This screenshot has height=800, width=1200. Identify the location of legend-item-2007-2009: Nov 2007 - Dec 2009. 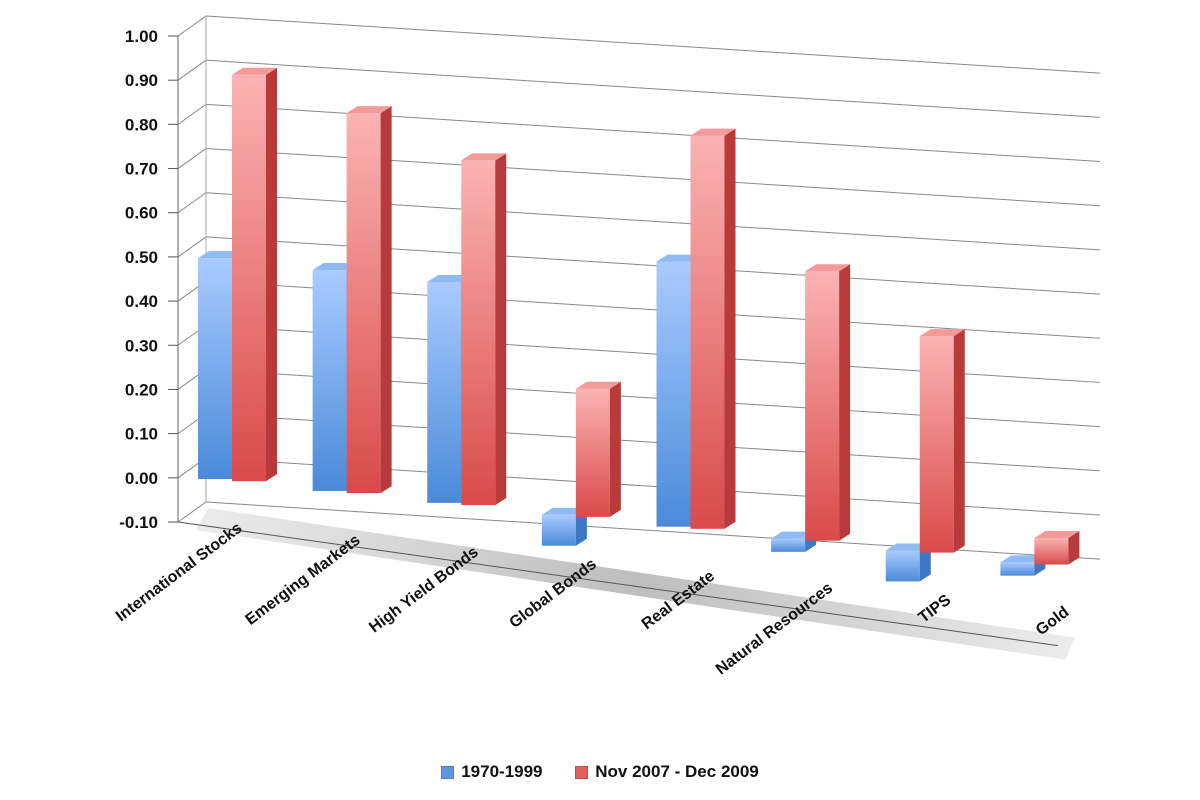
(667, 772).